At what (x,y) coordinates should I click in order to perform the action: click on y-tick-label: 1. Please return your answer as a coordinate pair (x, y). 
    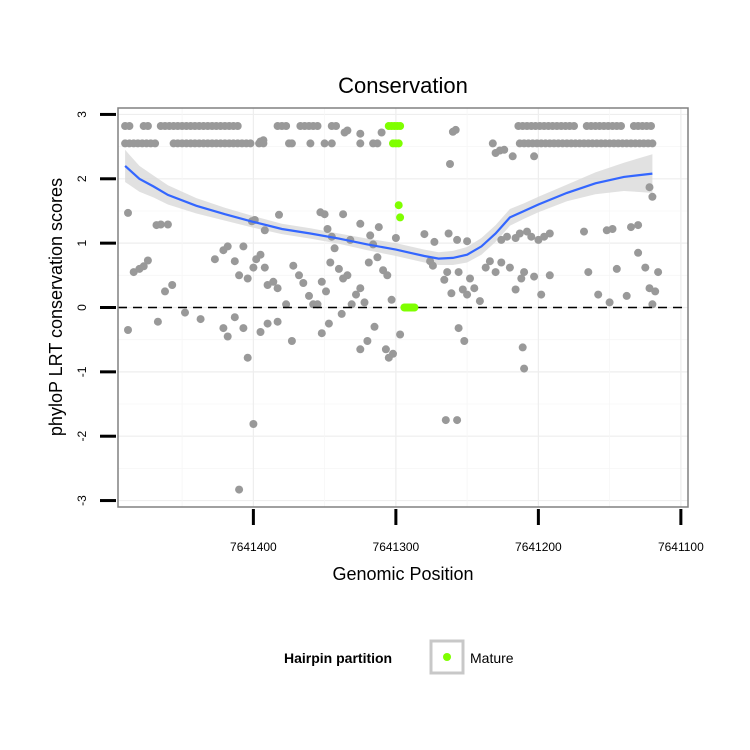
    Looking at the image, I should click on (82, 242).